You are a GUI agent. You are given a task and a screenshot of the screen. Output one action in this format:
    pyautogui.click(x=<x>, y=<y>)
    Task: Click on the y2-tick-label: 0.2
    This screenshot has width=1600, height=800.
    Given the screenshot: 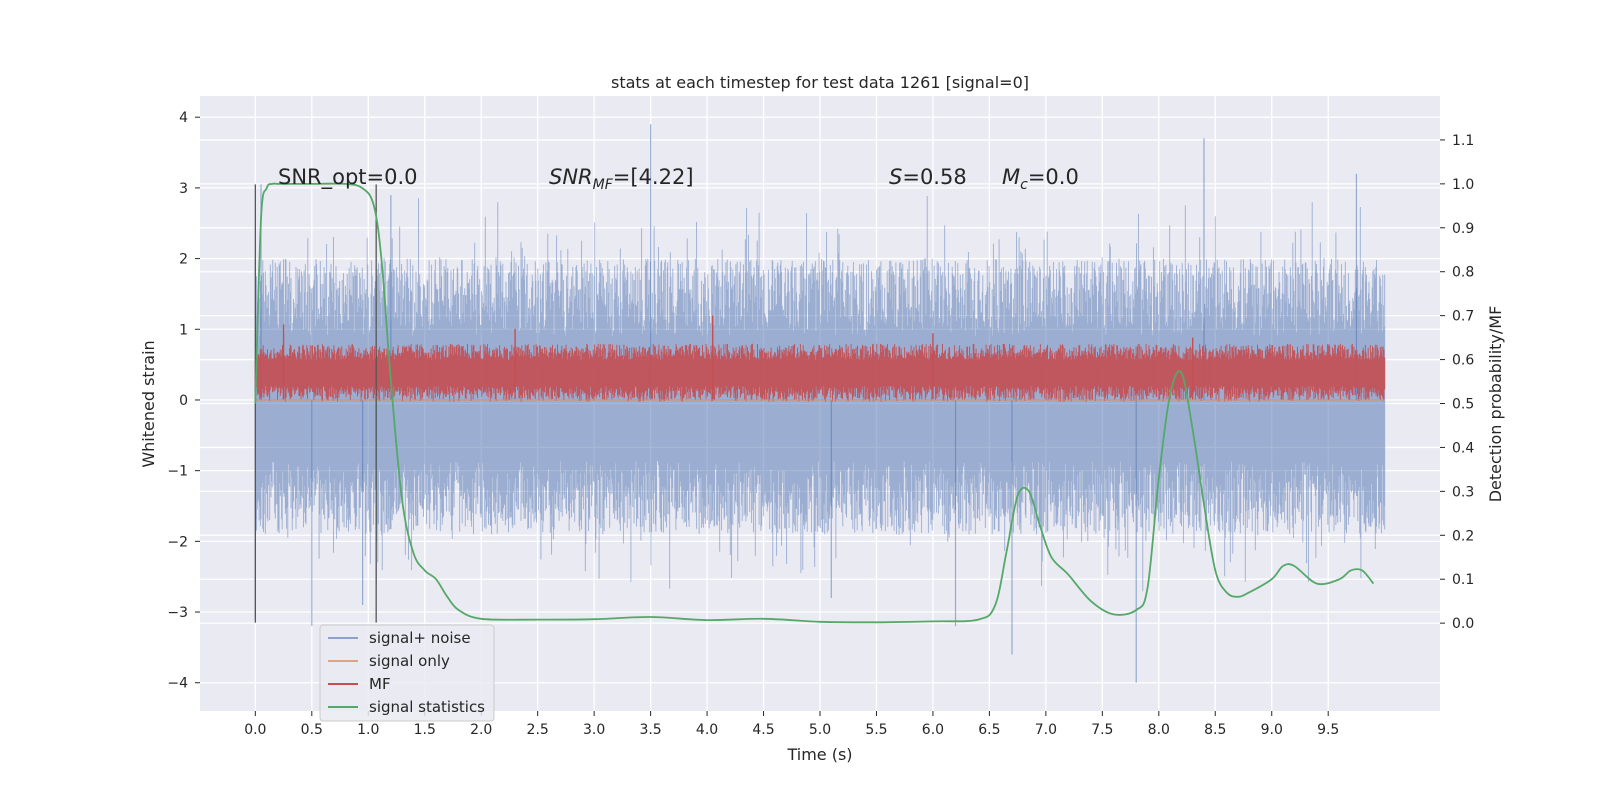 What is the action you would take?
    pyautogui.click(x=1463, y=536)
    